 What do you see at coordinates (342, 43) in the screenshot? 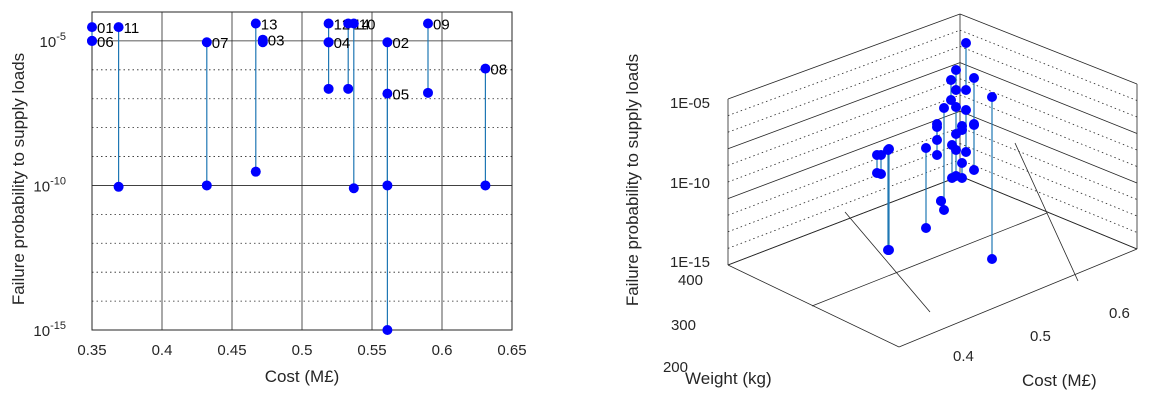
I see `point-label-04: 04` at bounding box center [342, 43].